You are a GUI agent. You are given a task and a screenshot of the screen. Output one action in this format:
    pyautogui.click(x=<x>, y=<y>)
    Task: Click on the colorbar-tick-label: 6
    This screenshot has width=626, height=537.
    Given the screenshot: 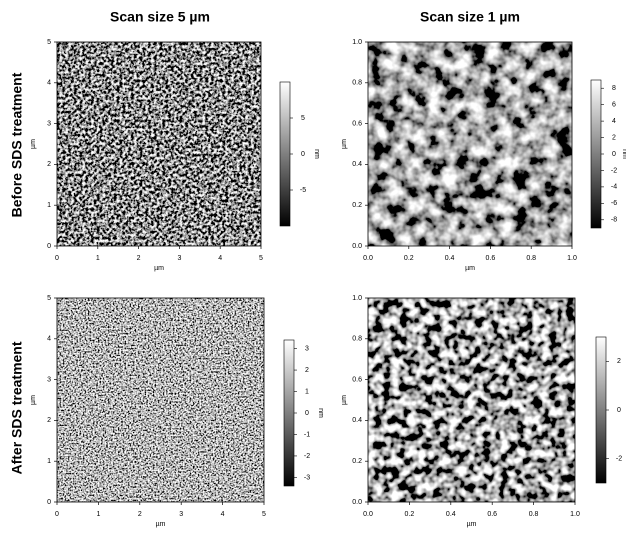 What is the action you would take?
    pyautogui.click(x=614, y=105)
    